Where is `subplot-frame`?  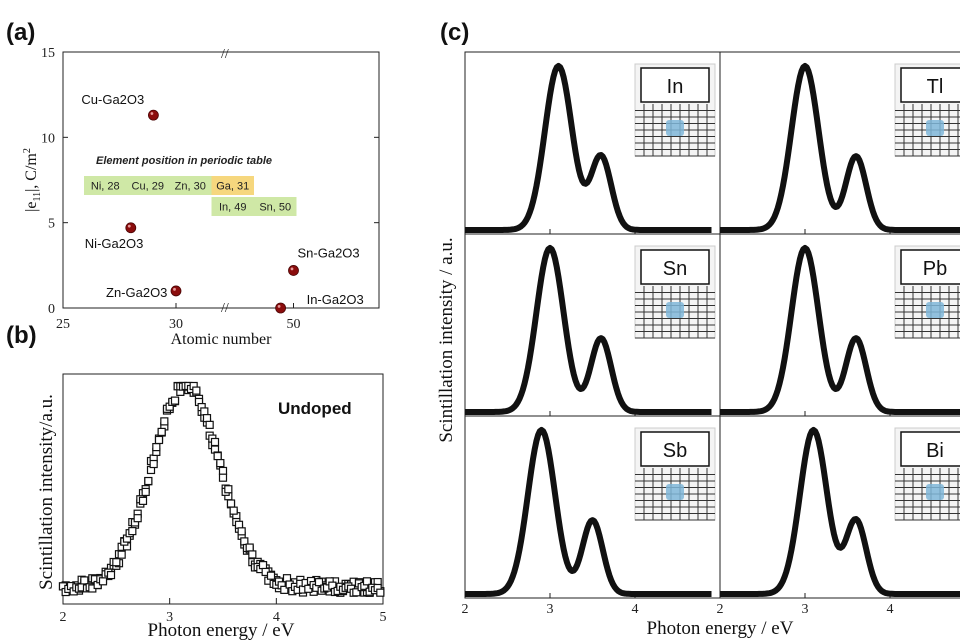 subplot-frame is located at coordinates (839, 507).